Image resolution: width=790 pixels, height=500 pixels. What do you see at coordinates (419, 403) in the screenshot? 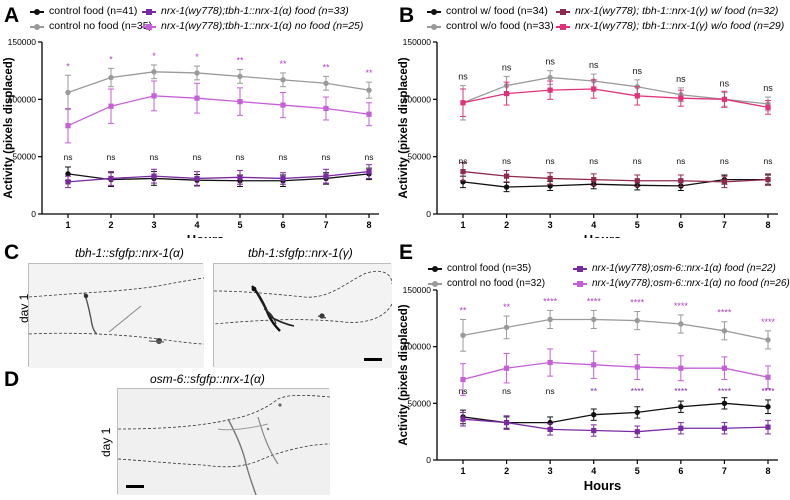
I see `y-tick-label: 50000` at bounding box center [419, 403].